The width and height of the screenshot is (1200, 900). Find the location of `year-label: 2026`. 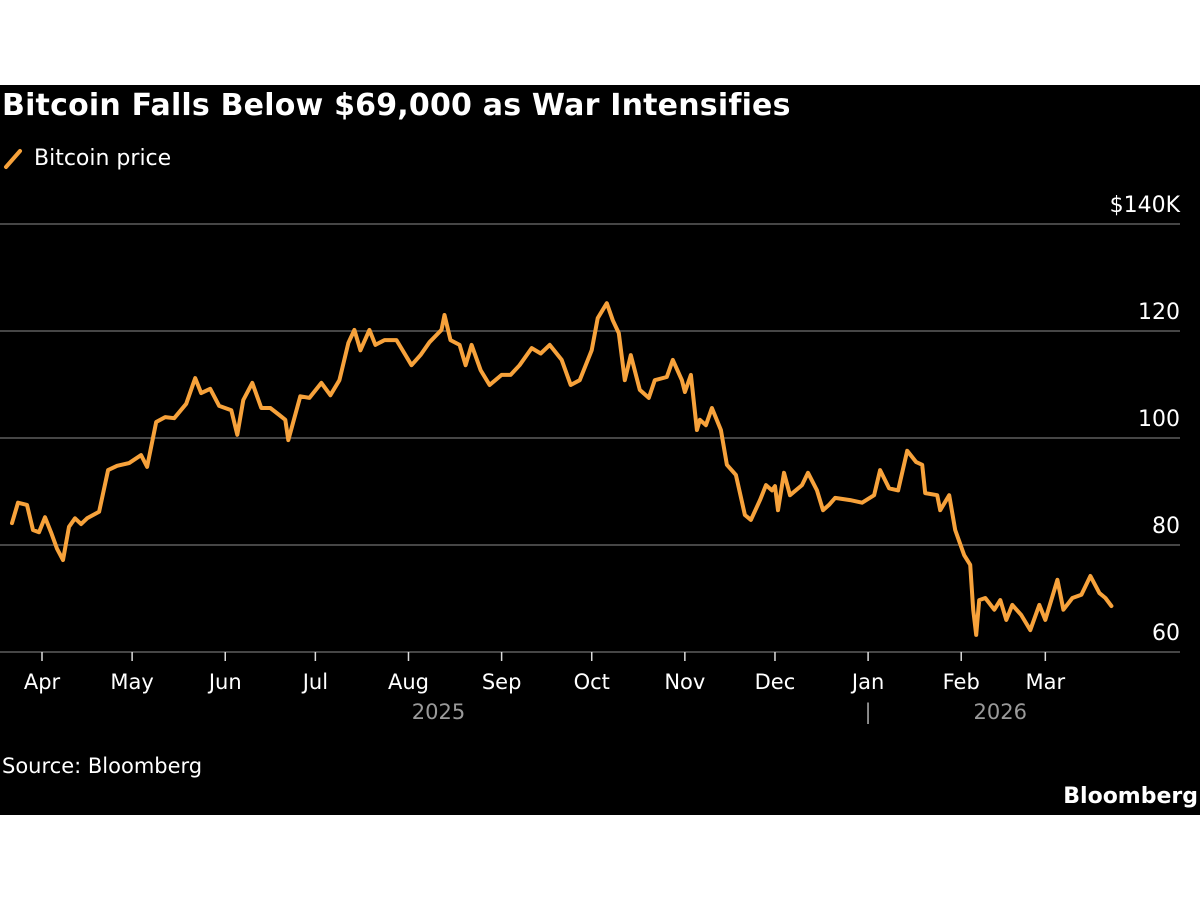

year-label: 2026 is located at coordinates (1000, 712).